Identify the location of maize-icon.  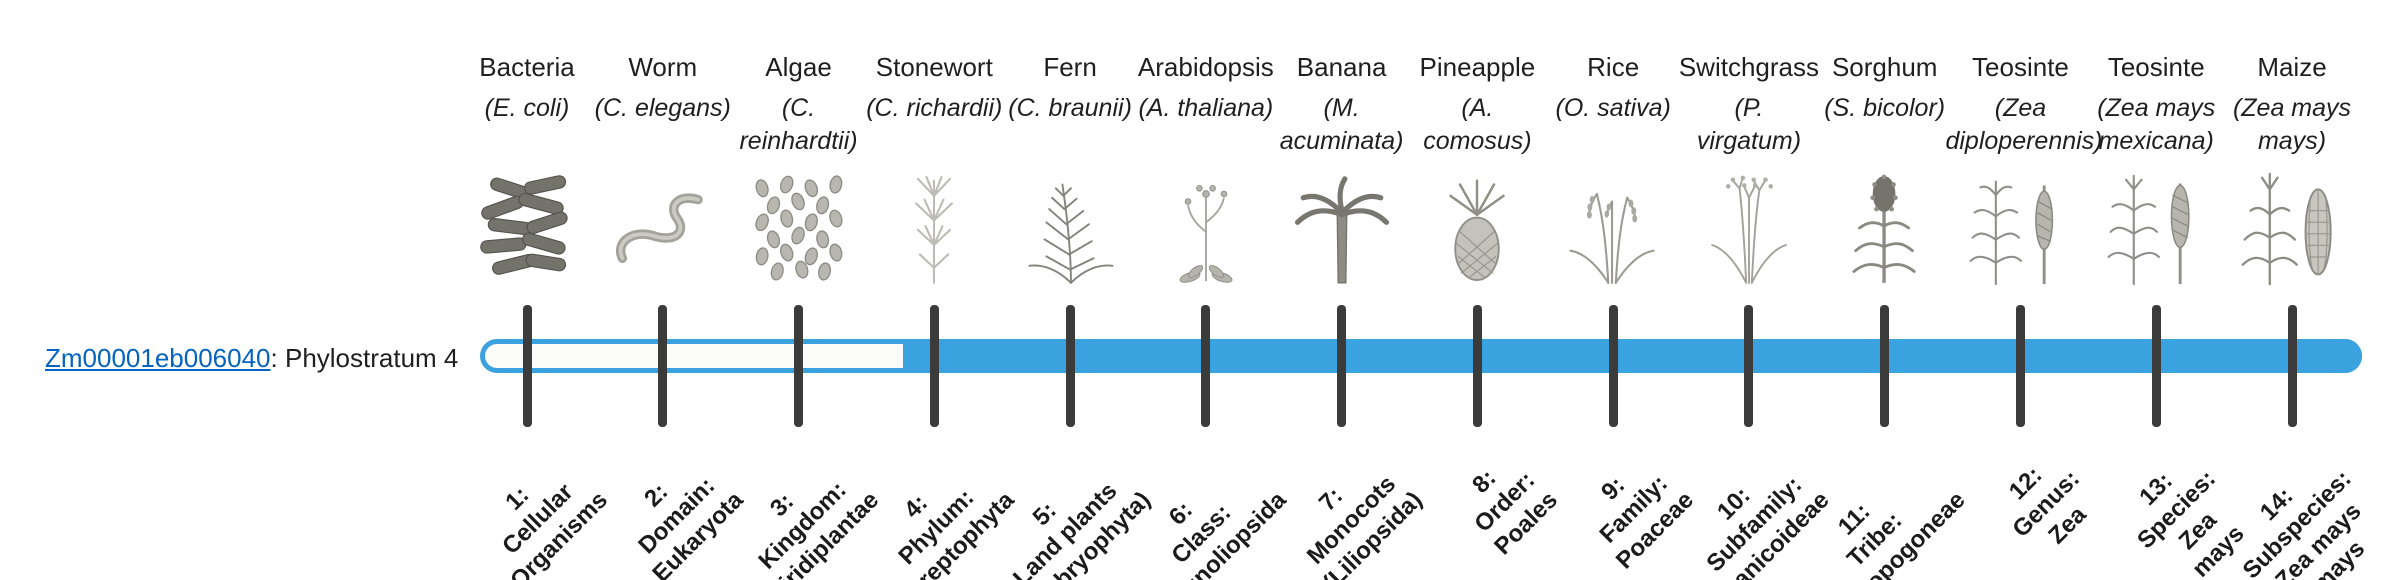
(2292, 225).